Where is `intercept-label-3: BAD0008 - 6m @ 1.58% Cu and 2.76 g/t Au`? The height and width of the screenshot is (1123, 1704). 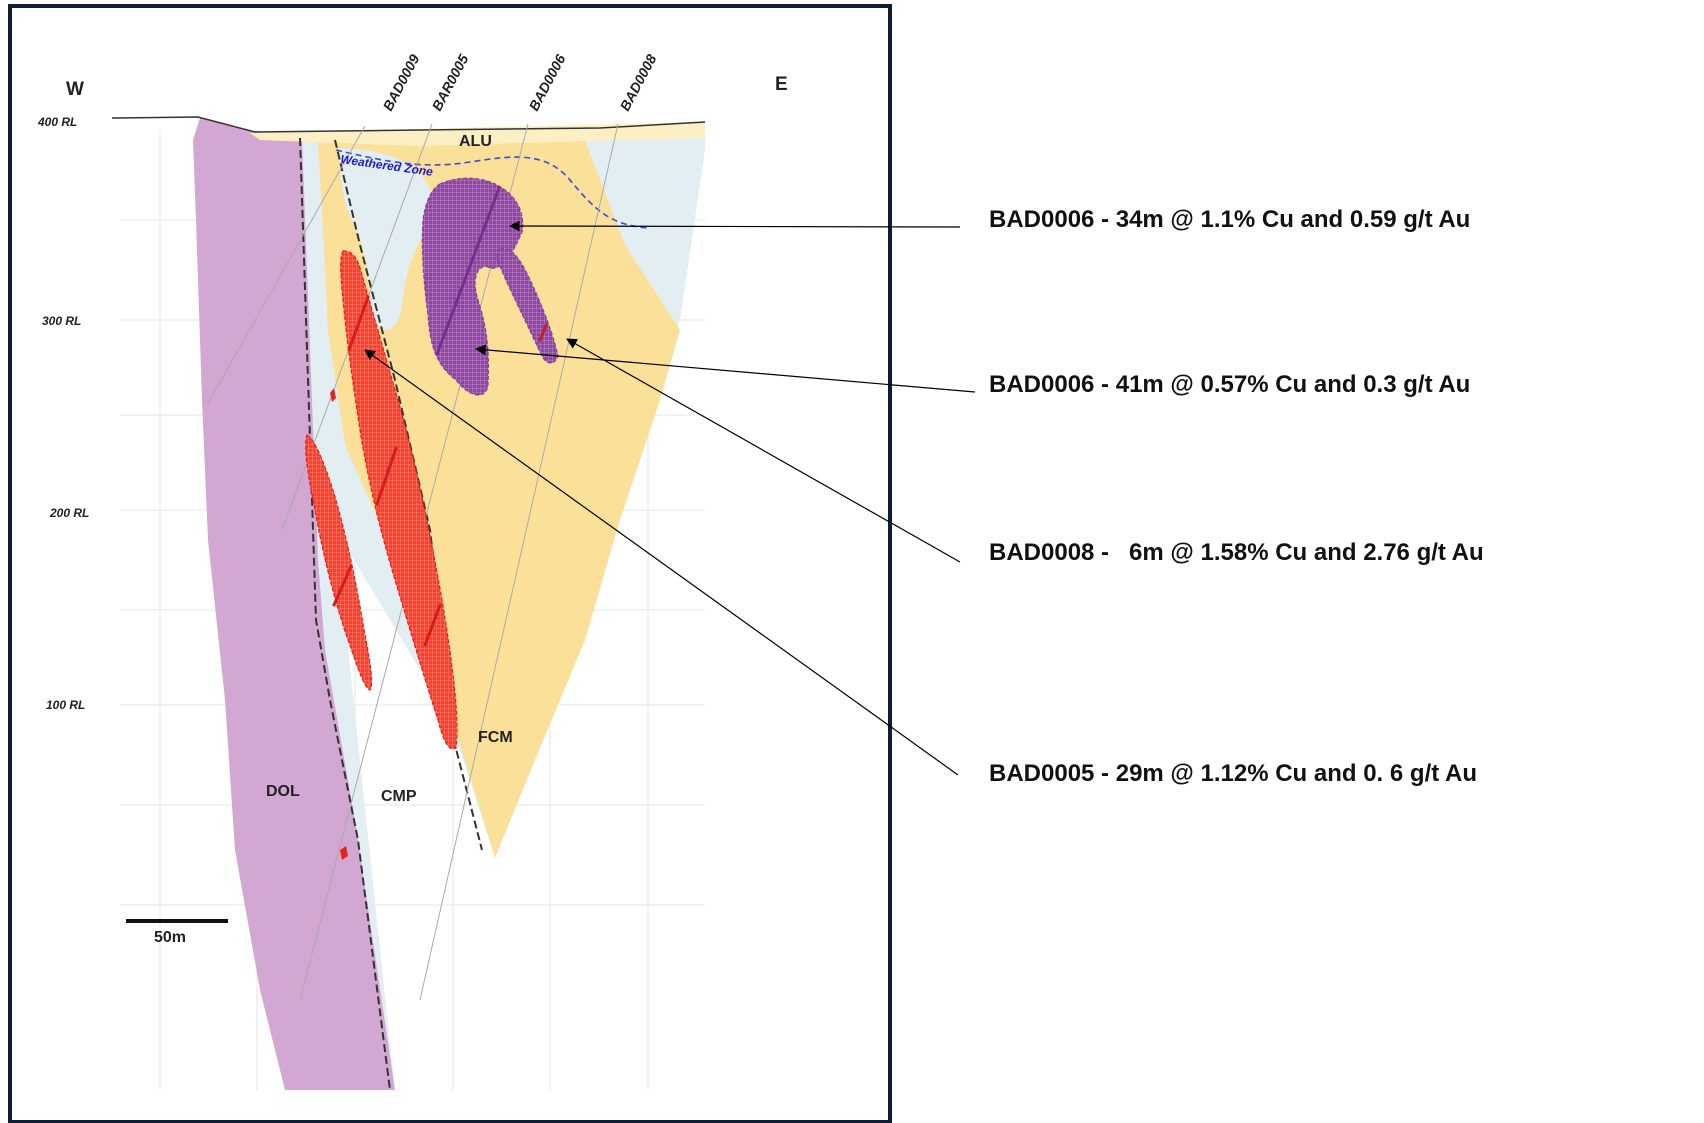
intercept-label-3: BAD0008 - 6m @ 1.58% Cu and 2.76 g/t Au is located at coordinates (1236, 552).